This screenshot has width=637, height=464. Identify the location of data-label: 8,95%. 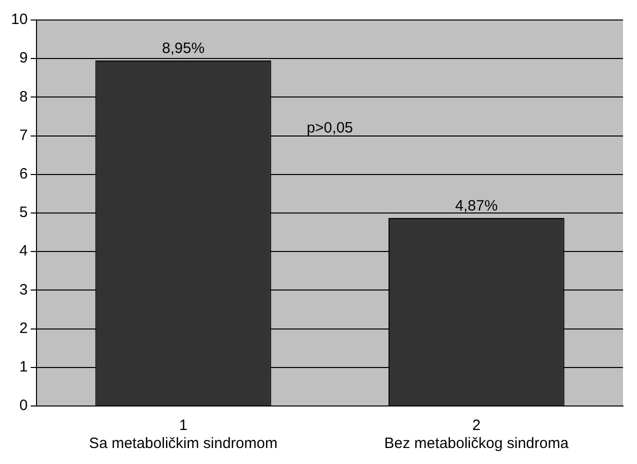
(183, 49).